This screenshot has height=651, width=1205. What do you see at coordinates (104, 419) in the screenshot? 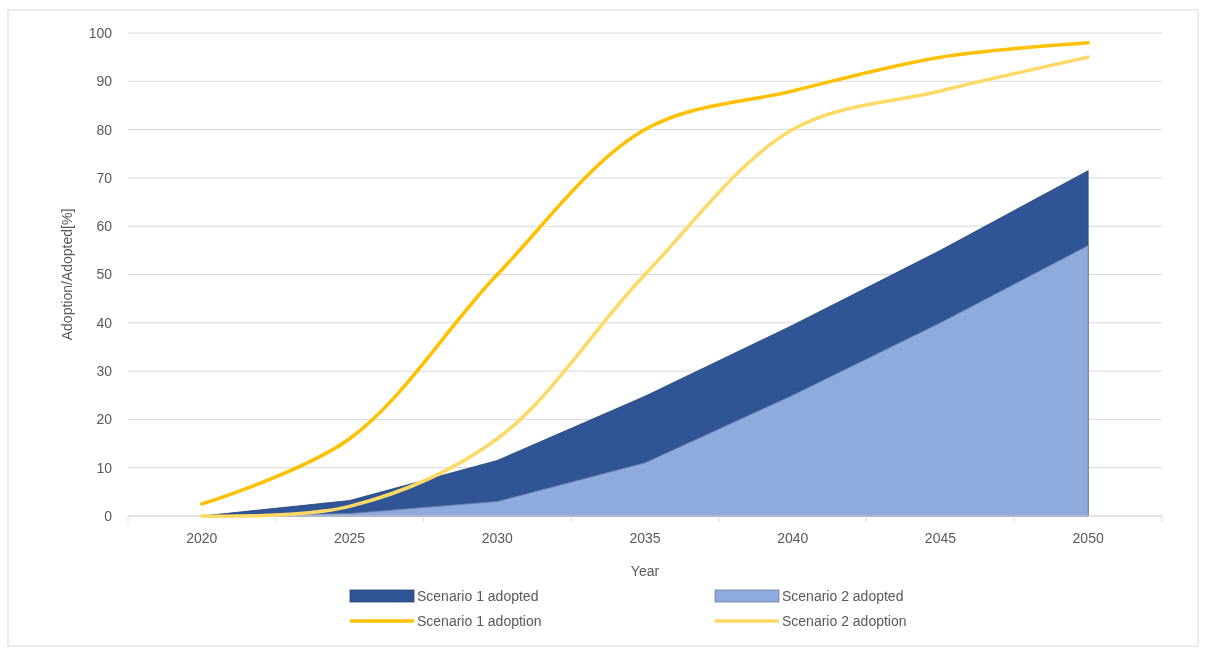
I see `y-tick-label: 20` at bounding box center [104, 419].